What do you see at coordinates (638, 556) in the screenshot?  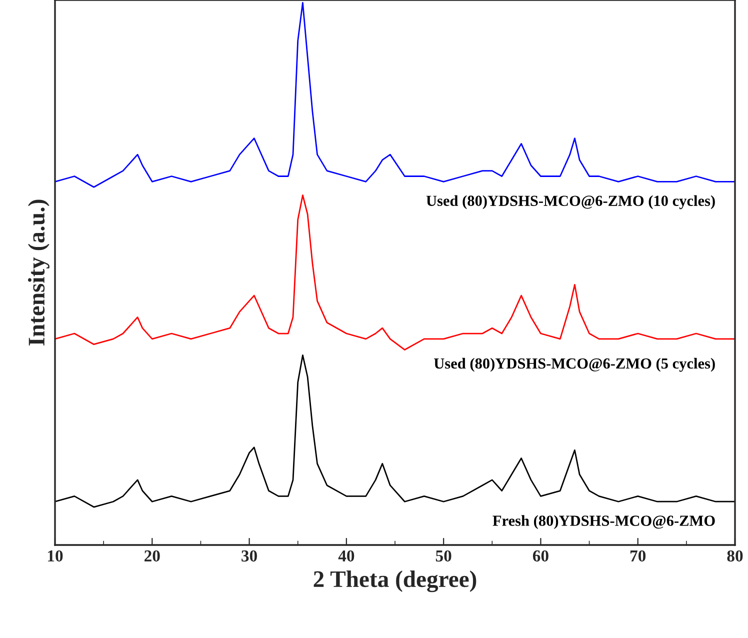 I see `x-tick-label: 70` at bounding box center [638, 556].